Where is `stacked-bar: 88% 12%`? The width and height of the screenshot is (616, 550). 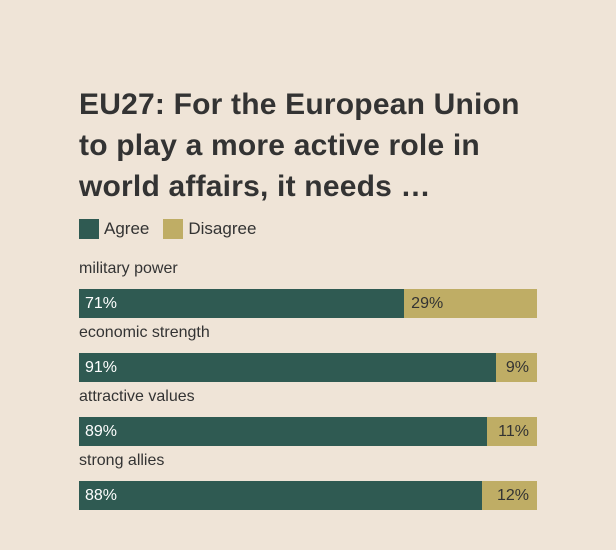
stacked-bar: 88% 12% is located at coordinates (308, 495).